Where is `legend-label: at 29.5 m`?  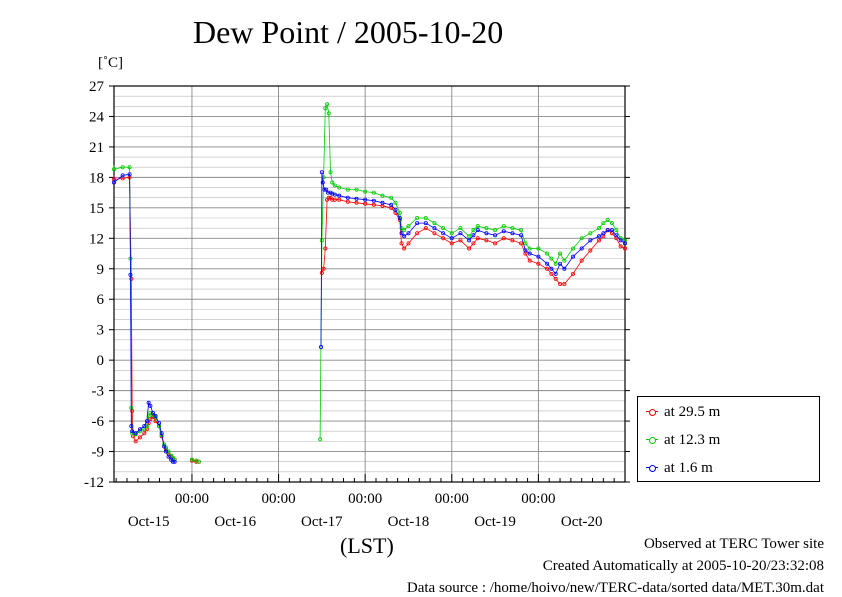
legend-label: at 29.5 m is located at coordinates (692, 411).